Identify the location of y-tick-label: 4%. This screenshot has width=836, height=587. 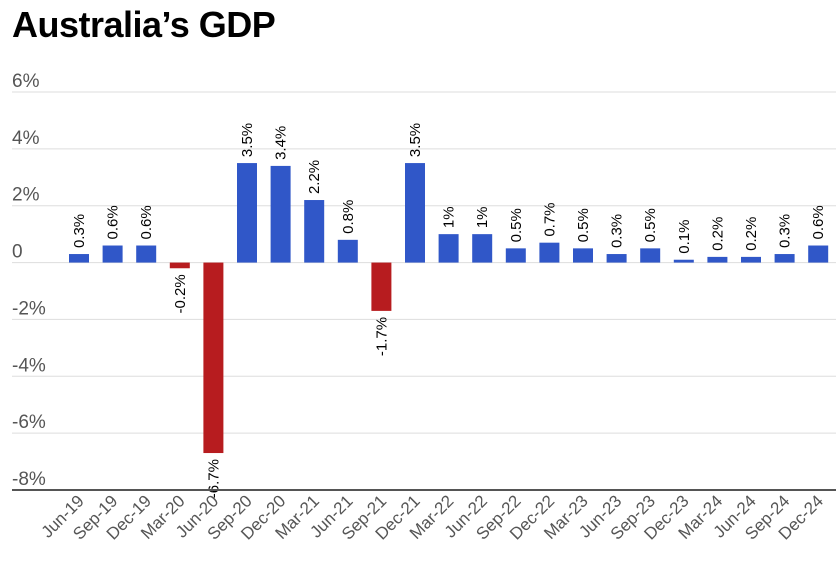
(26, 138).